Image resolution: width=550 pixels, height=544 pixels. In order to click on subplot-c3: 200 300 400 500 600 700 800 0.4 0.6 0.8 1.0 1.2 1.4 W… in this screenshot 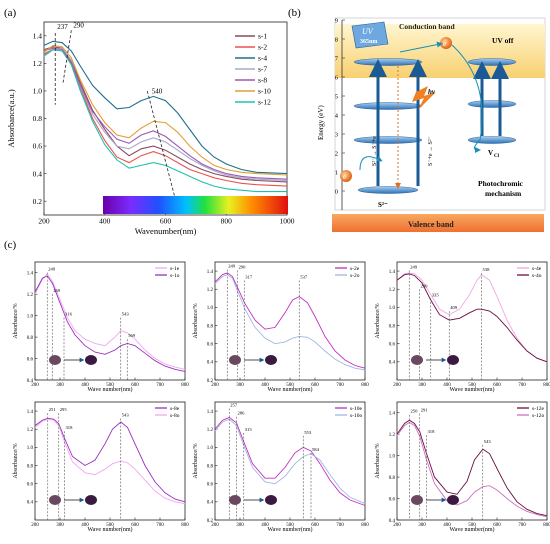, I will do `click(462, 327)`.